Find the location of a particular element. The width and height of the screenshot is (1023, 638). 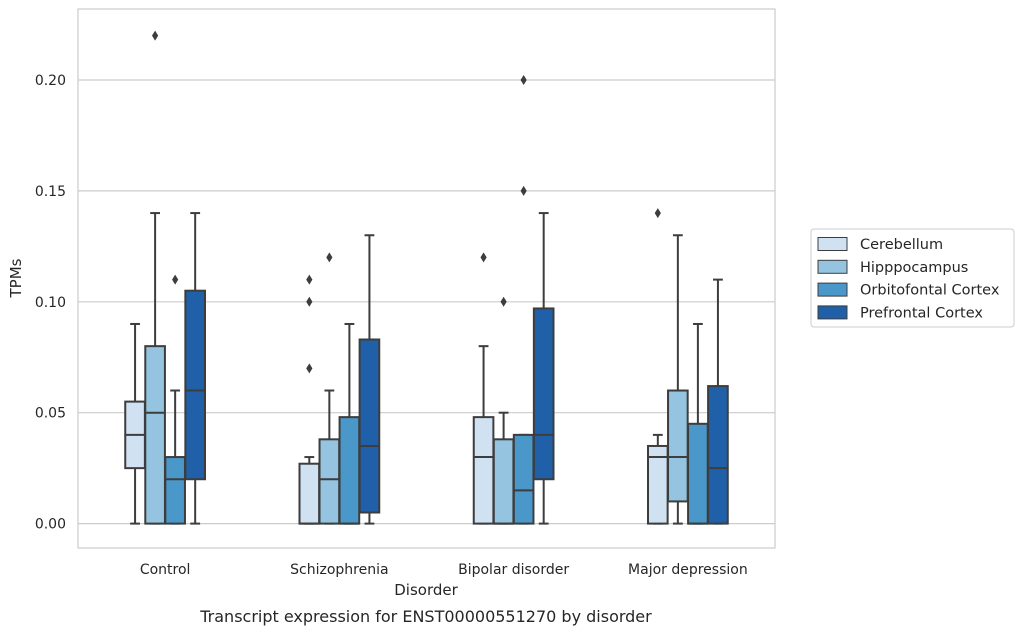

y-tick-label: 0.10 is located at coordinates (50, 303).